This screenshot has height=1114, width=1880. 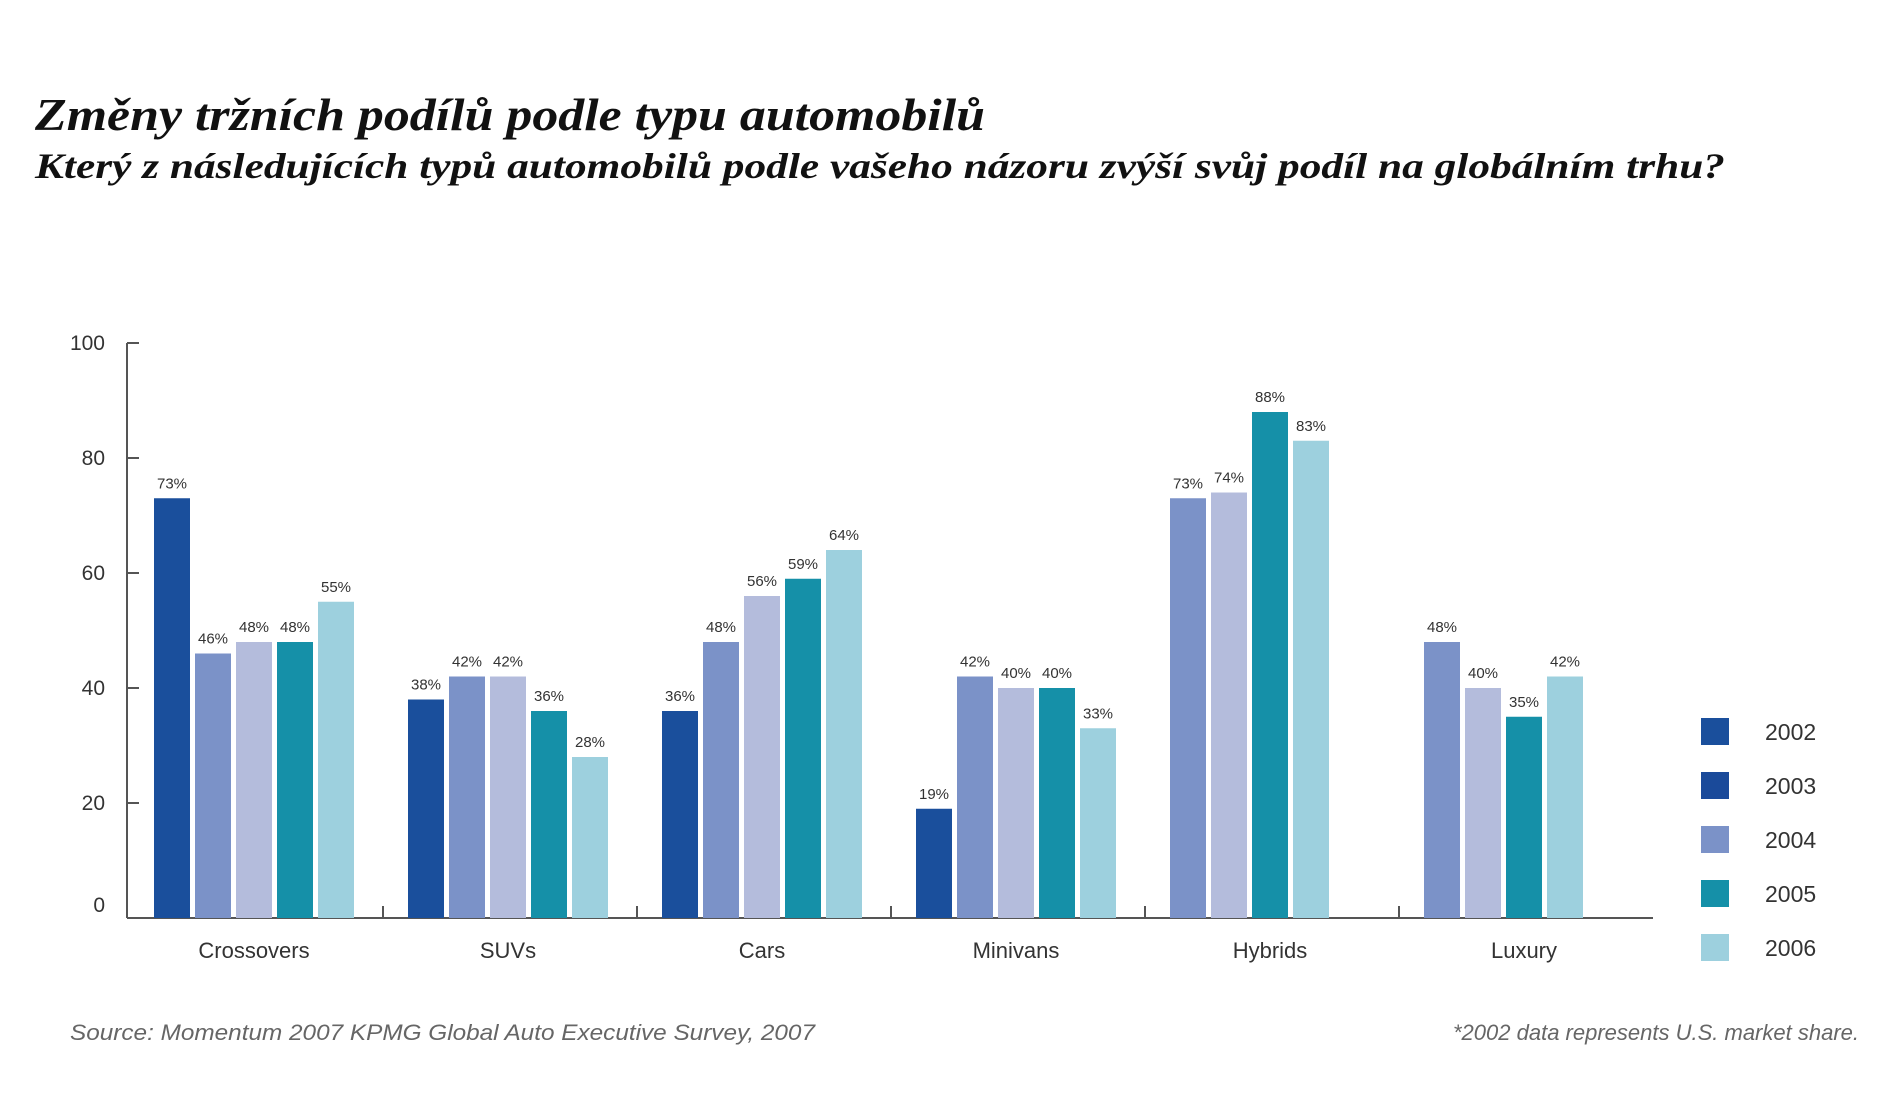 What do you see at coordinates (253, 950) in the screenshot?
I see `category-label: Crossovers` at bounding box center [253, 950].